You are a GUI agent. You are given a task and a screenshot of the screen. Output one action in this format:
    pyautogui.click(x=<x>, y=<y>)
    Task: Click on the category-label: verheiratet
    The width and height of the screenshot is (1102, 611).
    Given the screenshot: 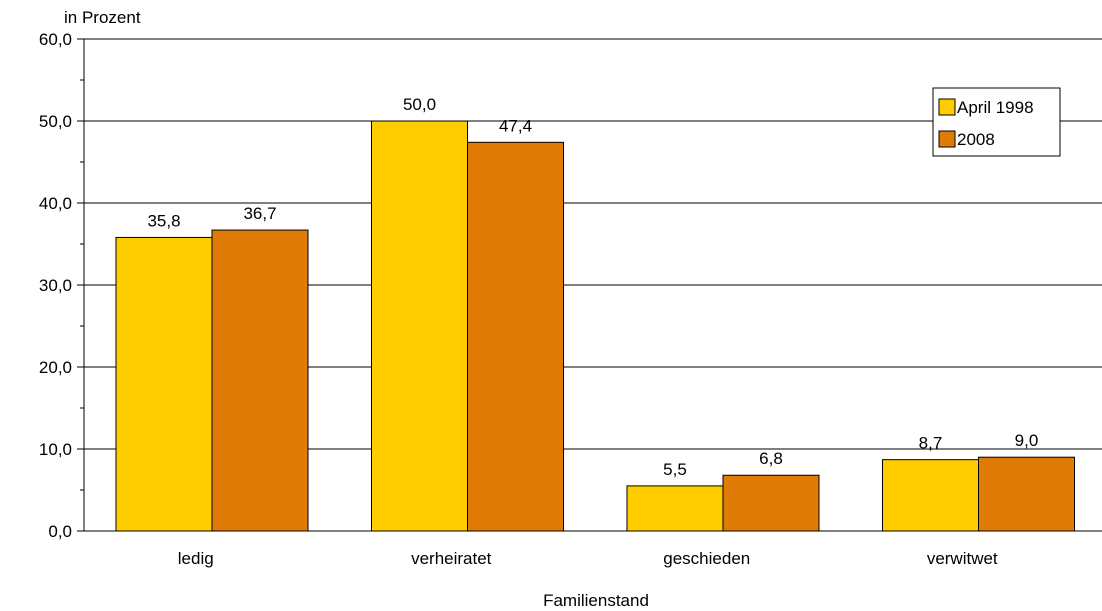 What is the action you would take?
    pyautogui.click(x=451, y=558)
    